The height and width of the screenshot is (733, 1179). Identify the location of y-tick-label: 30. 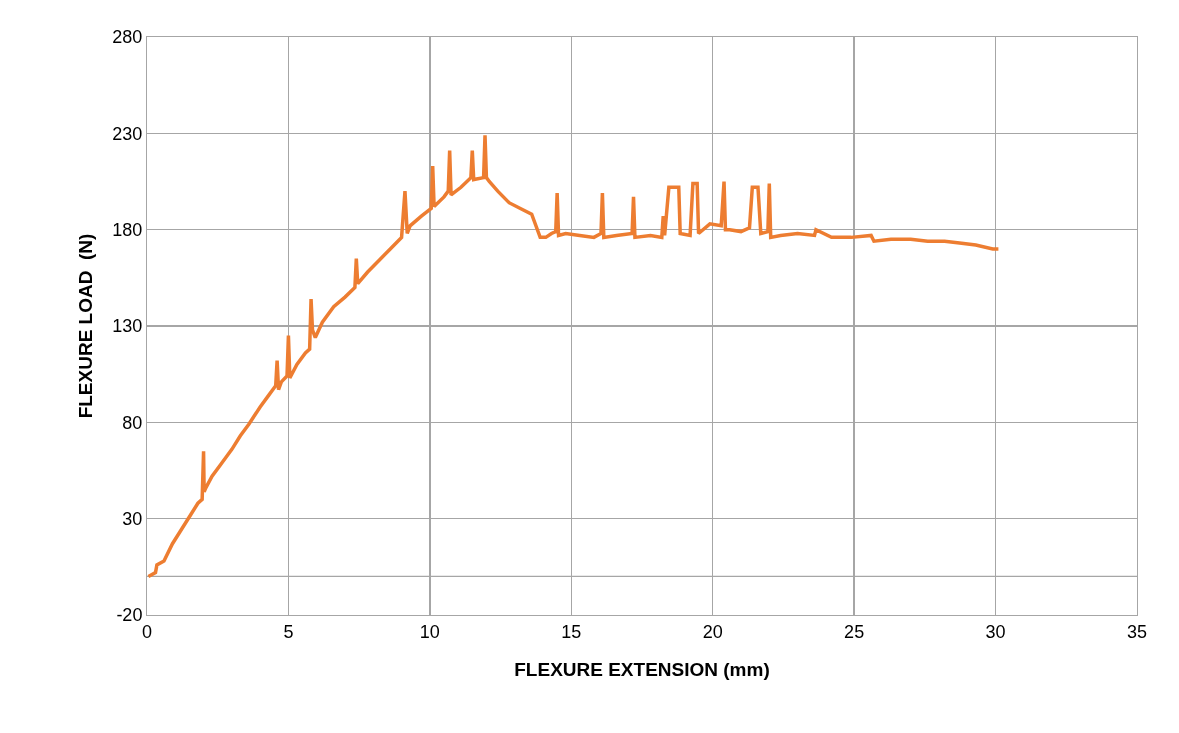
(132, 518).